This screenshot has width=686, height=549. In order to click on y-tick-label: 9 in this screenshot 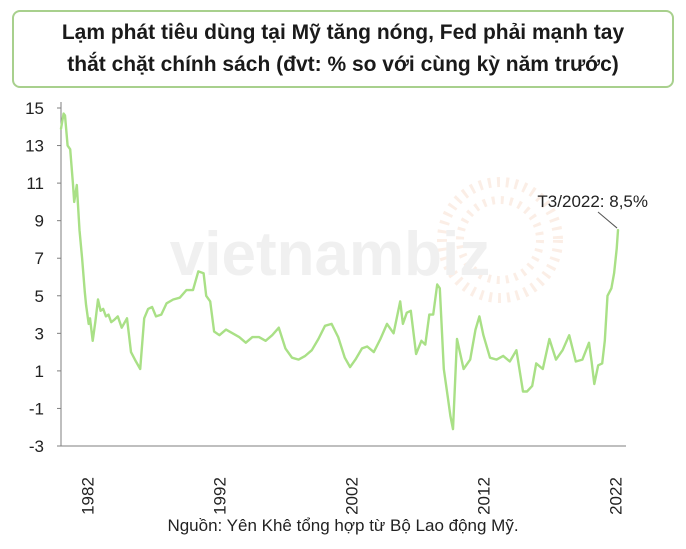, I will do `click(39, 221)`.